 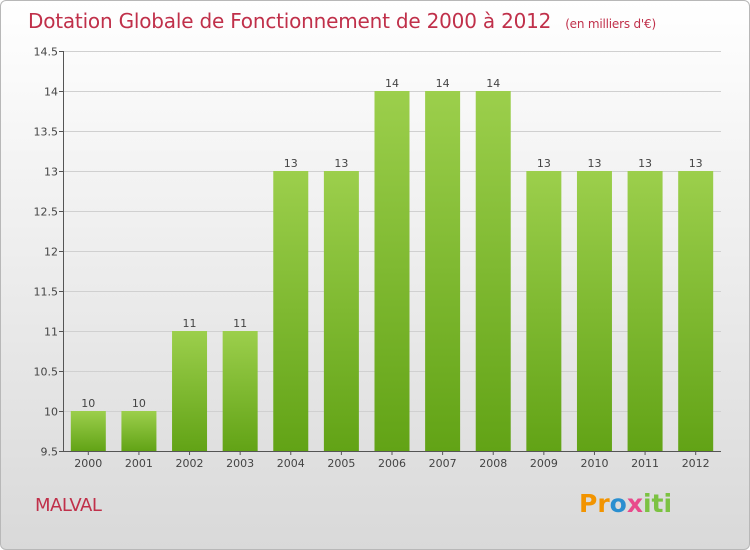 I want to click on logo-part-1: Pr, so click(x=594, y=503).